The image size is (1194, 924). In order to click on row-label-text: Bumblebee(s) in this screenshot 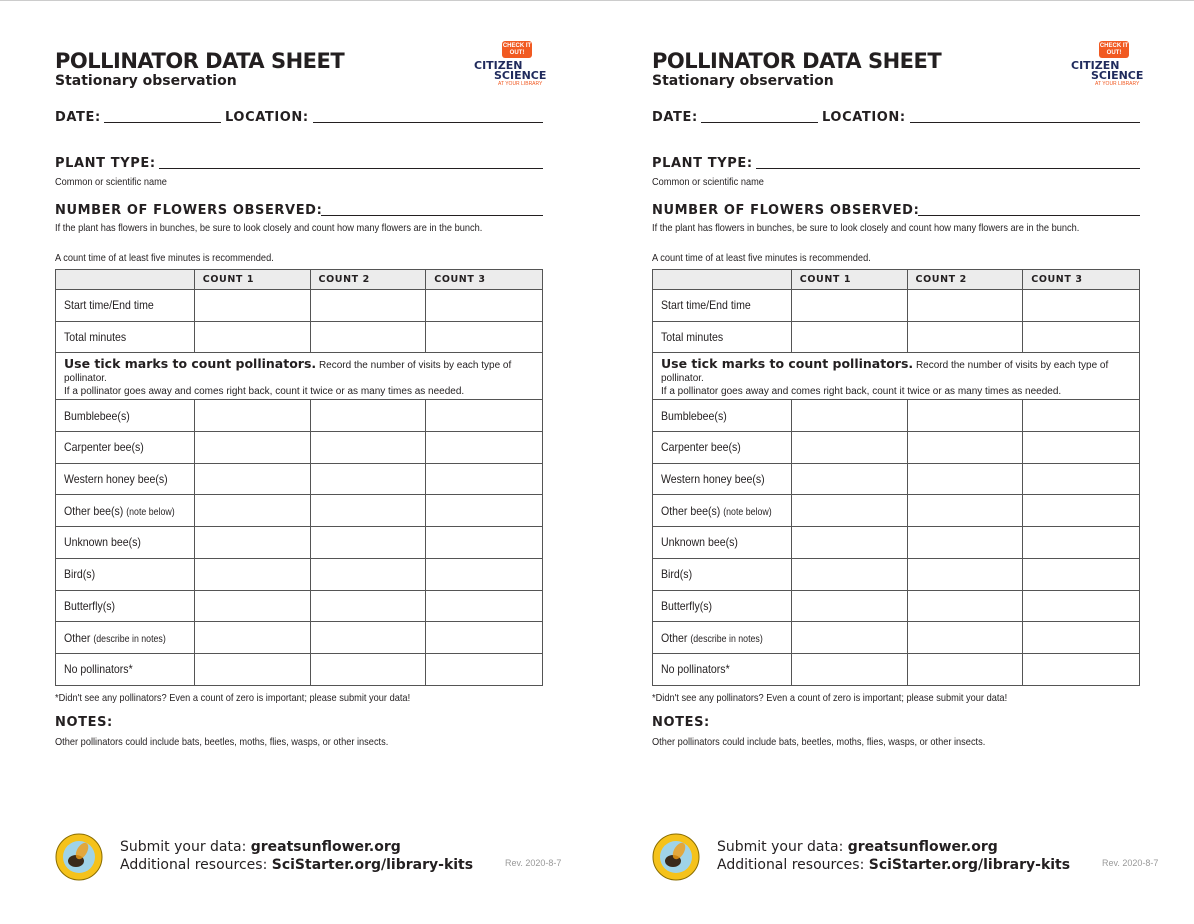, I will do `click(97, 415)`.